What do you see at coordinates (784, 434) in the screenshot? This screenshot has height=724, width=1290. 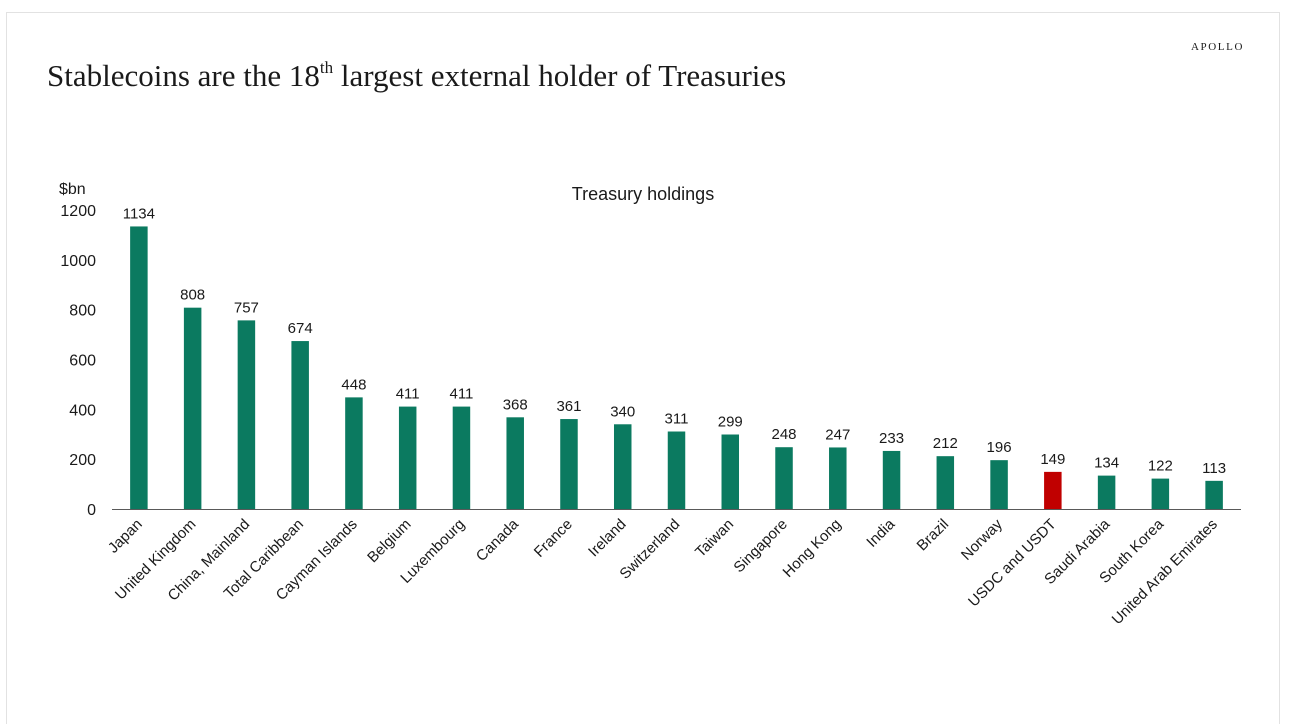 I see `bar-value-label: 248` at bounding box center [784, 434].